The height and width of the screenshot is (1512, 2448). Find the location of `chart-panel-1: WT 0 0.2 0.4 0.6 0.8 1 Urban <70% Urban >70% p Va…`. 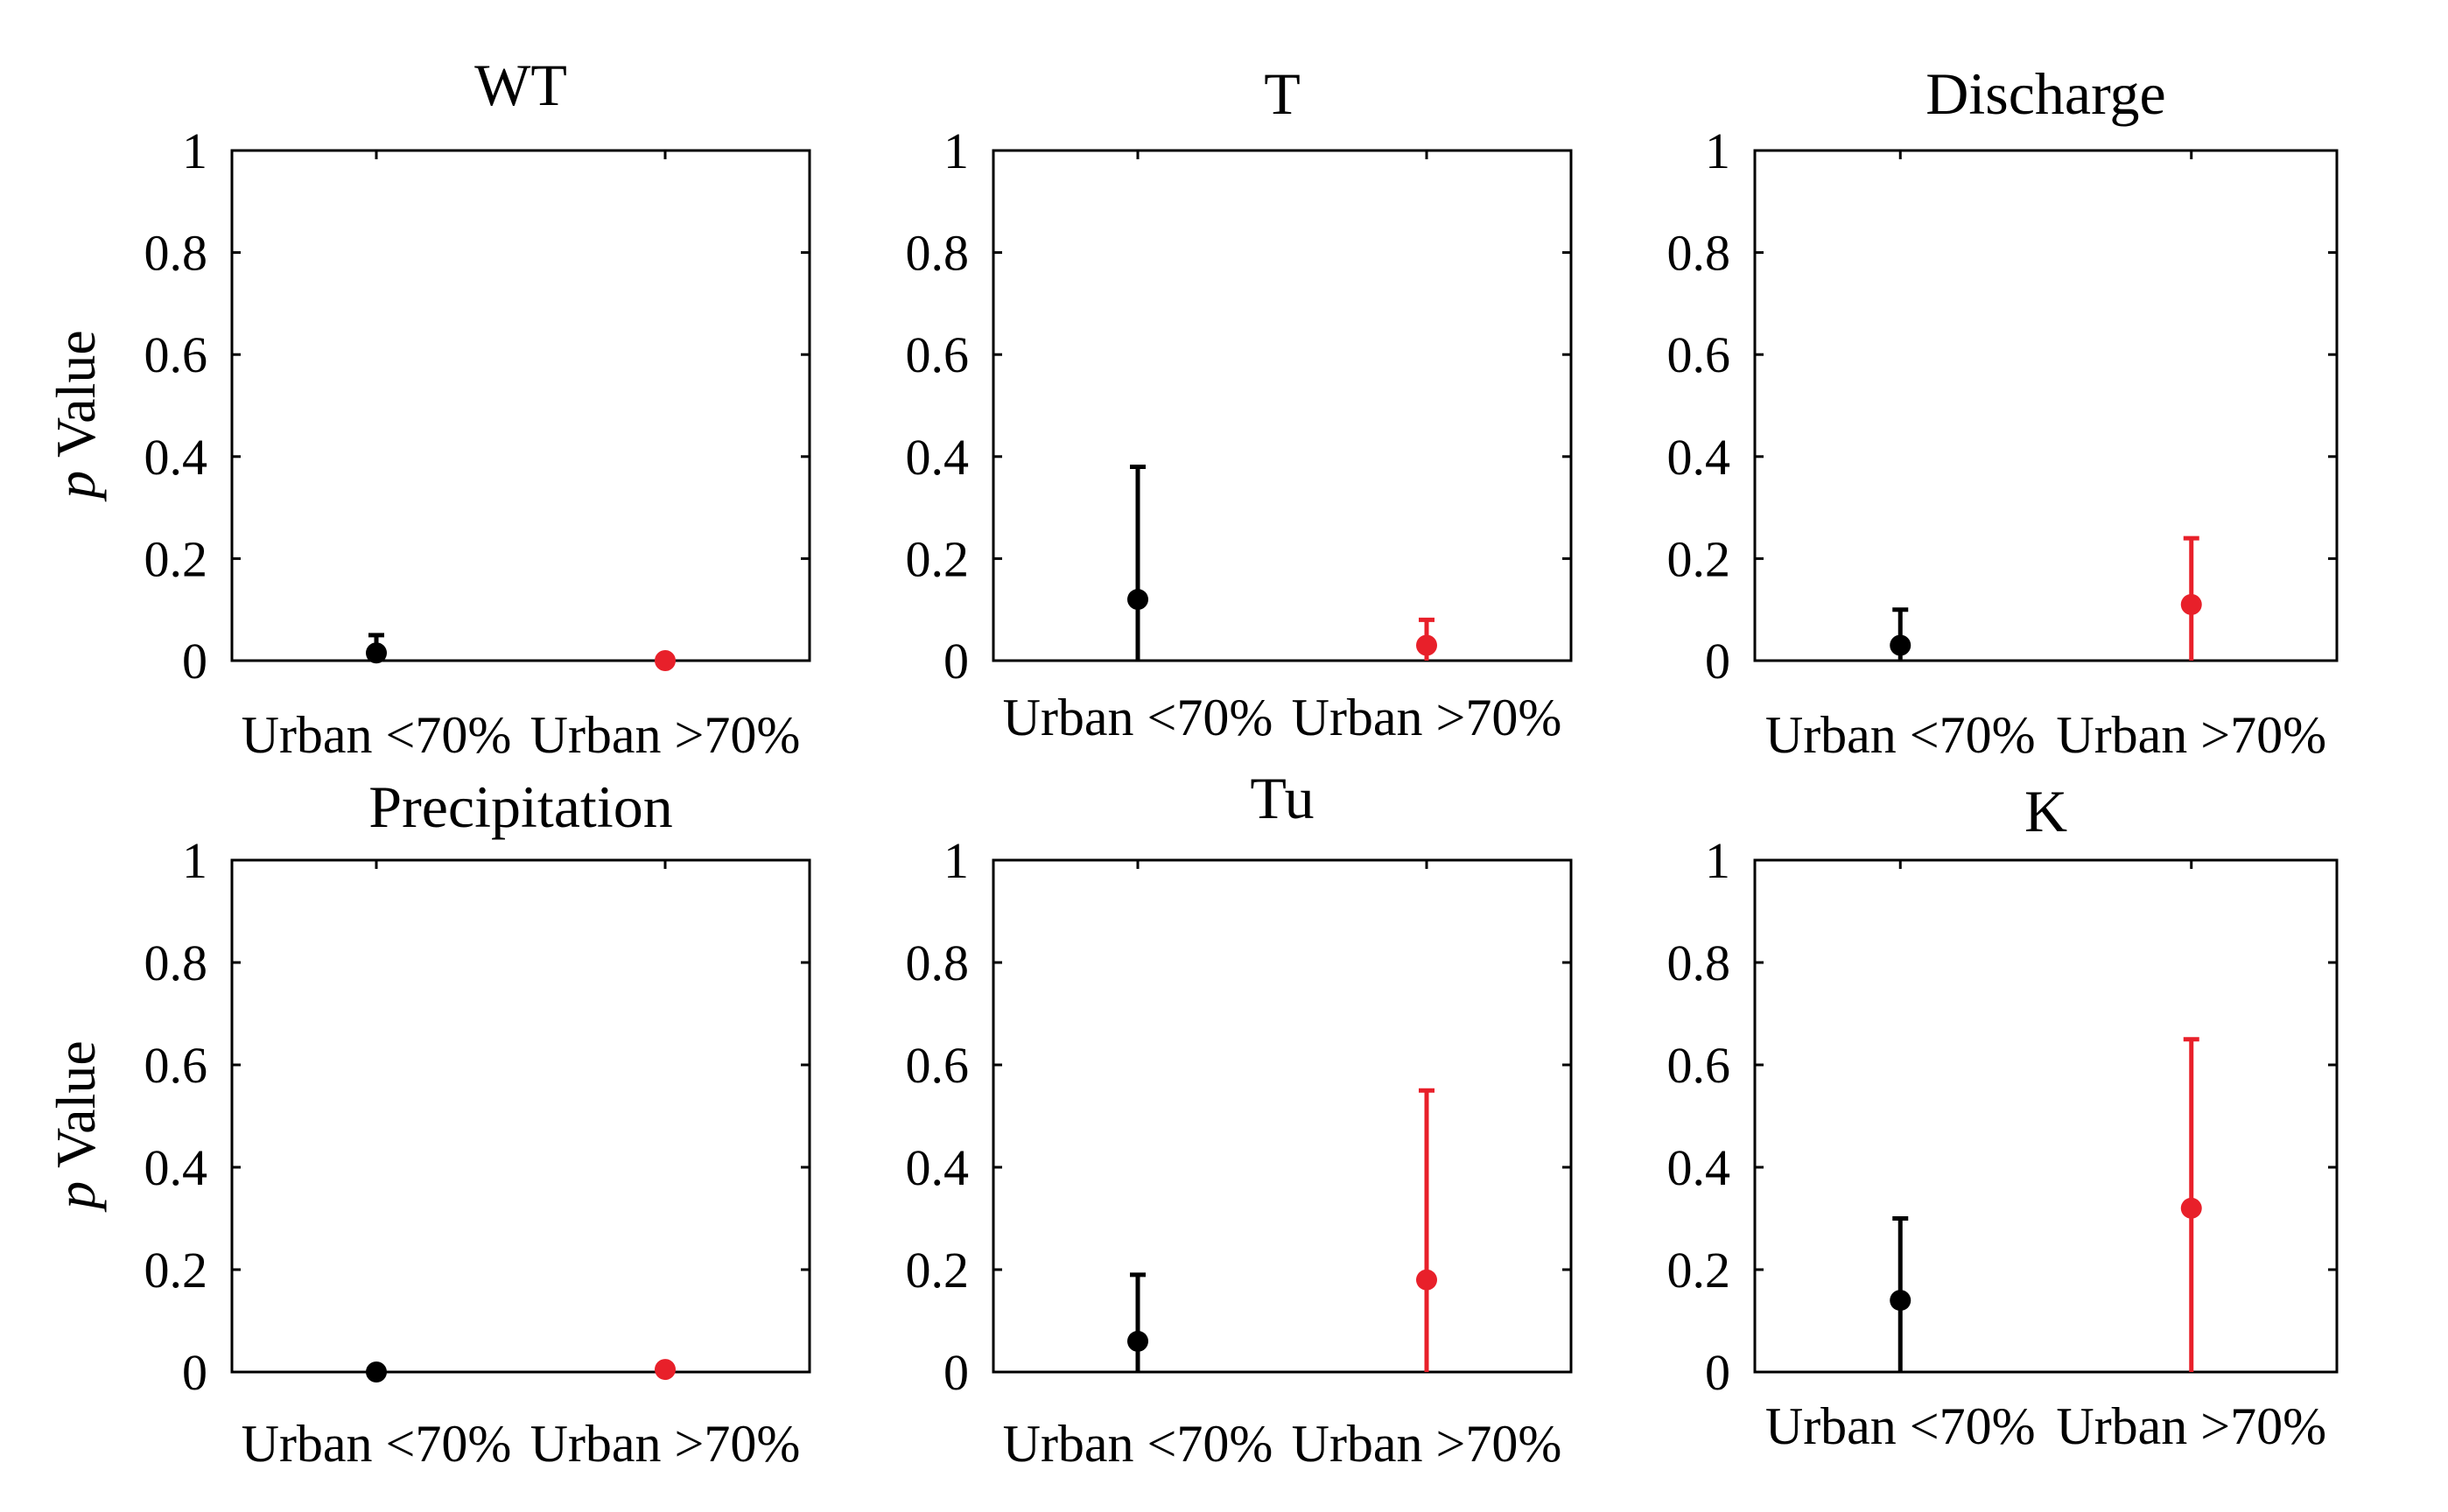

chart-panel-1: WT 0 0.2 0.4 0.6 0.8 1 Urban <70% Urban >70% p Va… is located at coordinates (428, 408).